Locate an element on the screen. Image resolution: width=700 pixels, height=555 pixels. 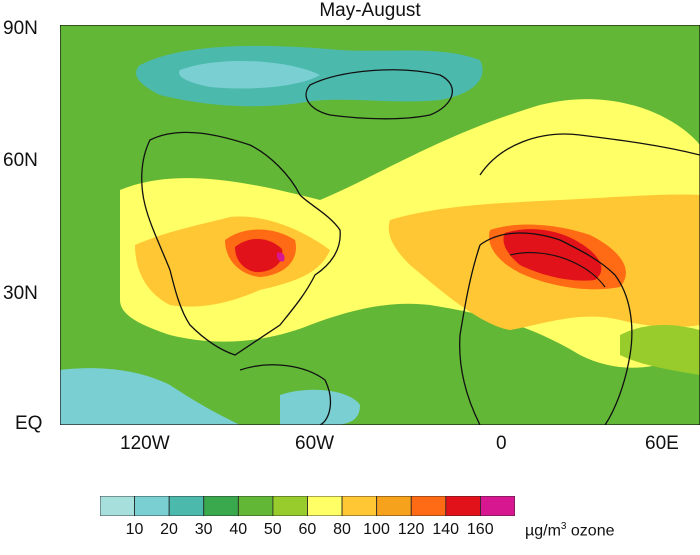
colorbar-tick-label: 20 is located at coordinates (169, 529).